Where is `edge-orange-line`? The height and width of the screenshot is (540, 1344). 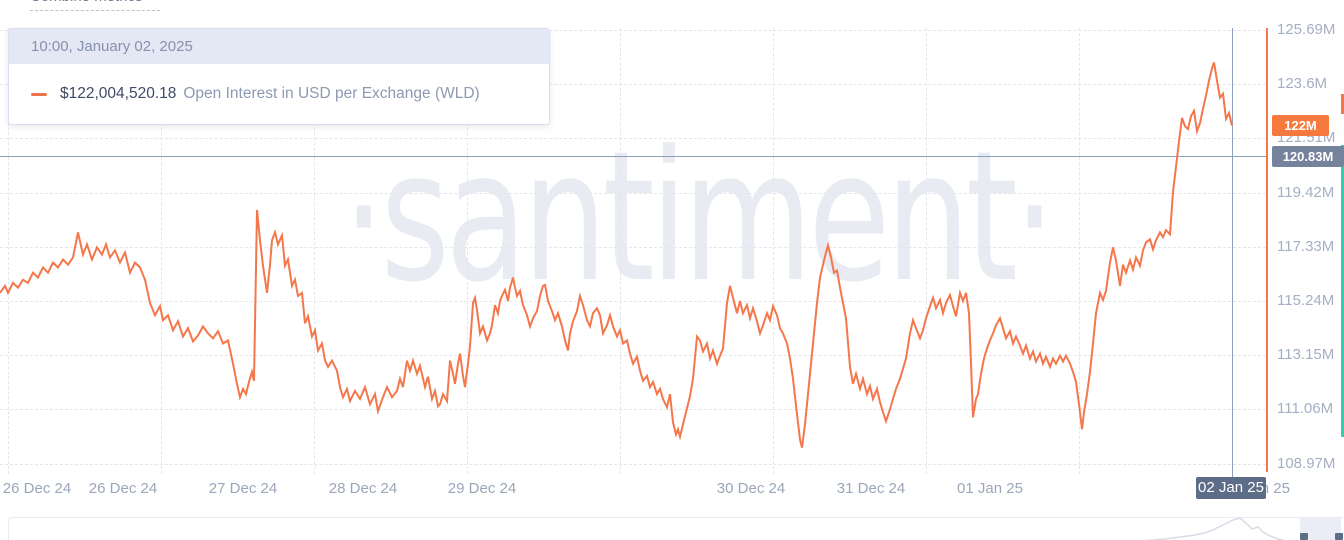 edge-orange-line is located at coordinates (1342, 104).